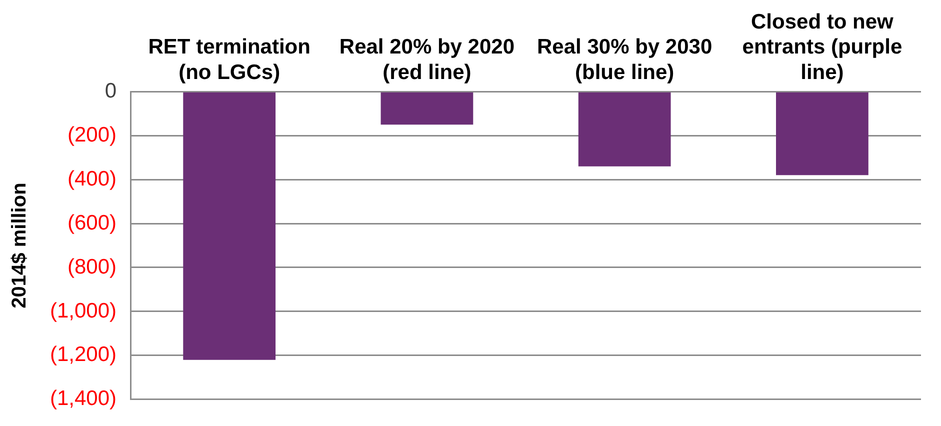  I want to click on y-tick-label: (600), so click(92, 222).